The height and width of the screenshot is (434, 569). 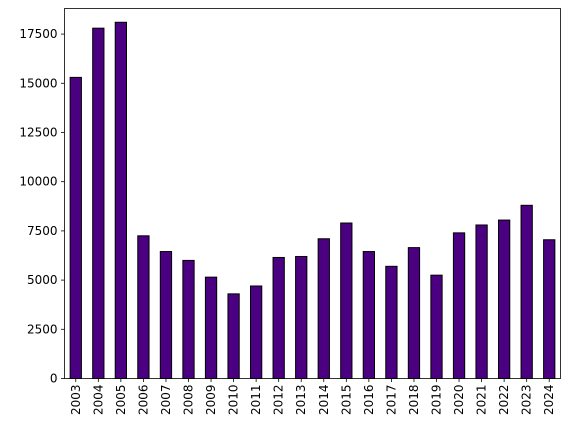 I want to click on y-tick-label: 5000, so click(x=42, y=280).